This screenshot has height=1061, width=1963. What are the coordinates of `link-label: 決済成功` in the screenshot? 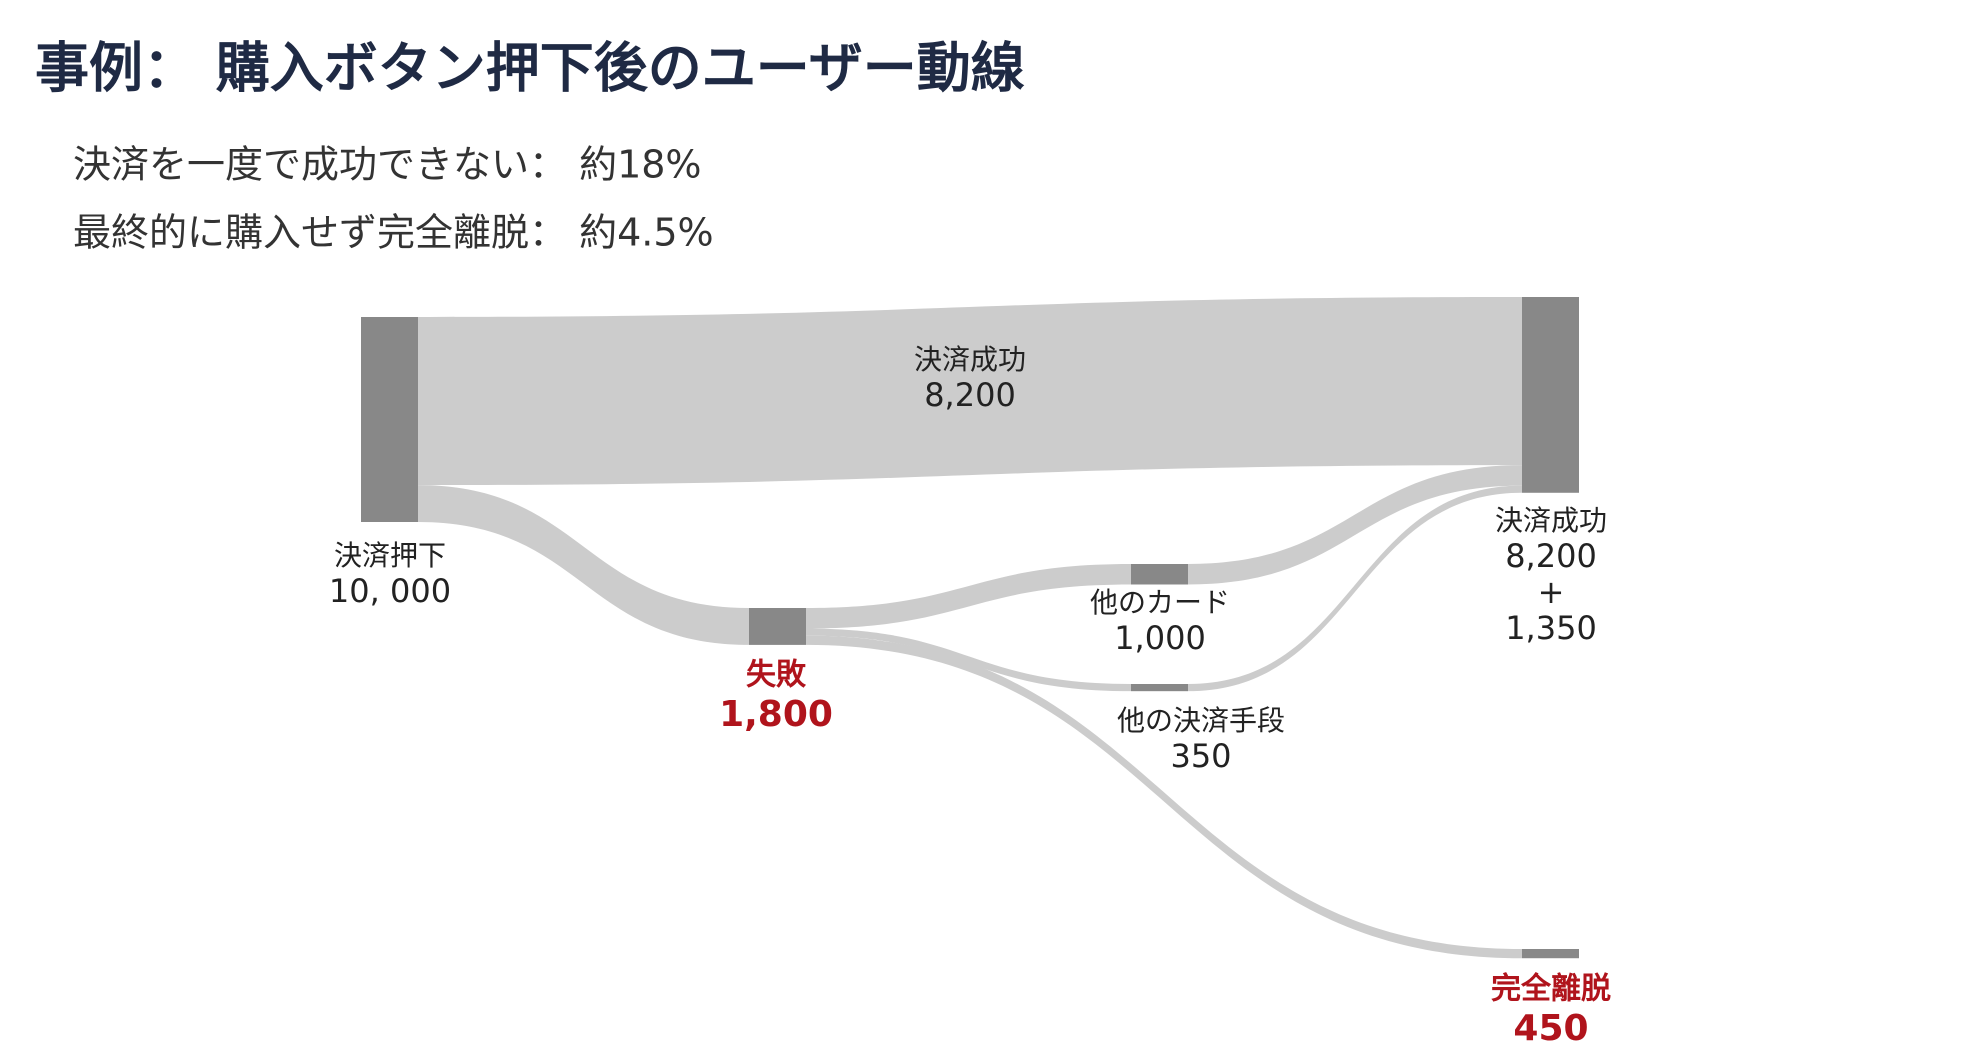 It's located at (970, 359).